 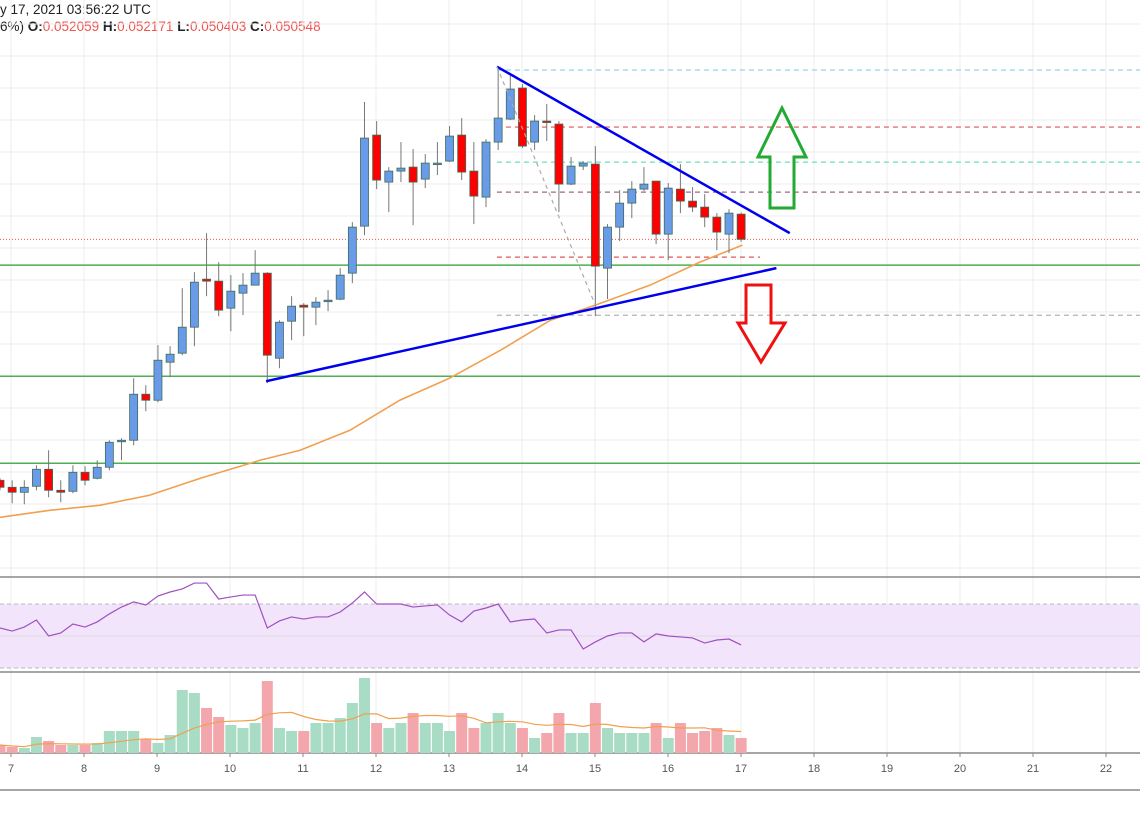 What do you see at coordinates (960, 769) in the screenshot?
I see `axis-tick-label: 20` at bounding box center [960, 769].